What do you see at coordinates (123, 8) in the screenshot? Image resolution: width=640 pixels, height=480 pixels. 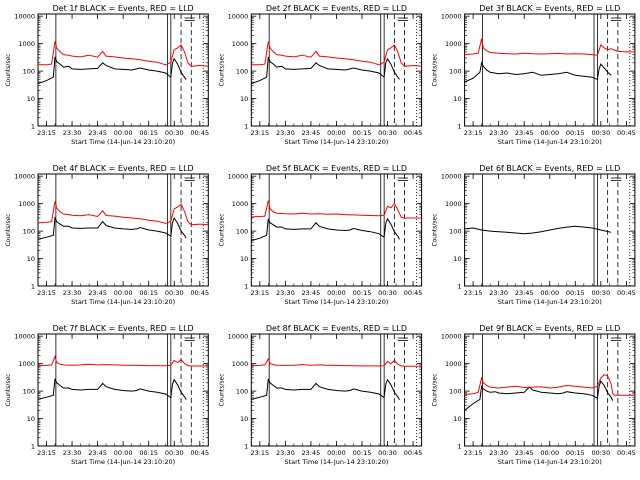 I see `panel-title: Det 1f BLACK = Events, RED = LLD` at bounding box center [123, 8].